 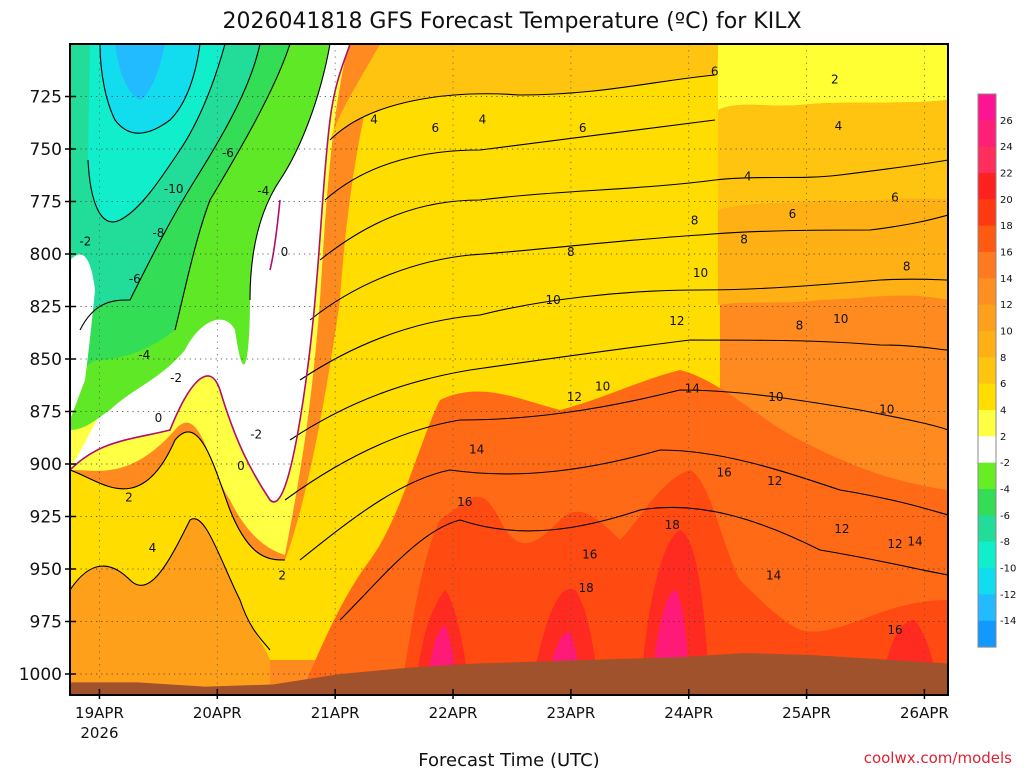 I want to click on x-tick-label: 23APR, so click(x=570, y=713).